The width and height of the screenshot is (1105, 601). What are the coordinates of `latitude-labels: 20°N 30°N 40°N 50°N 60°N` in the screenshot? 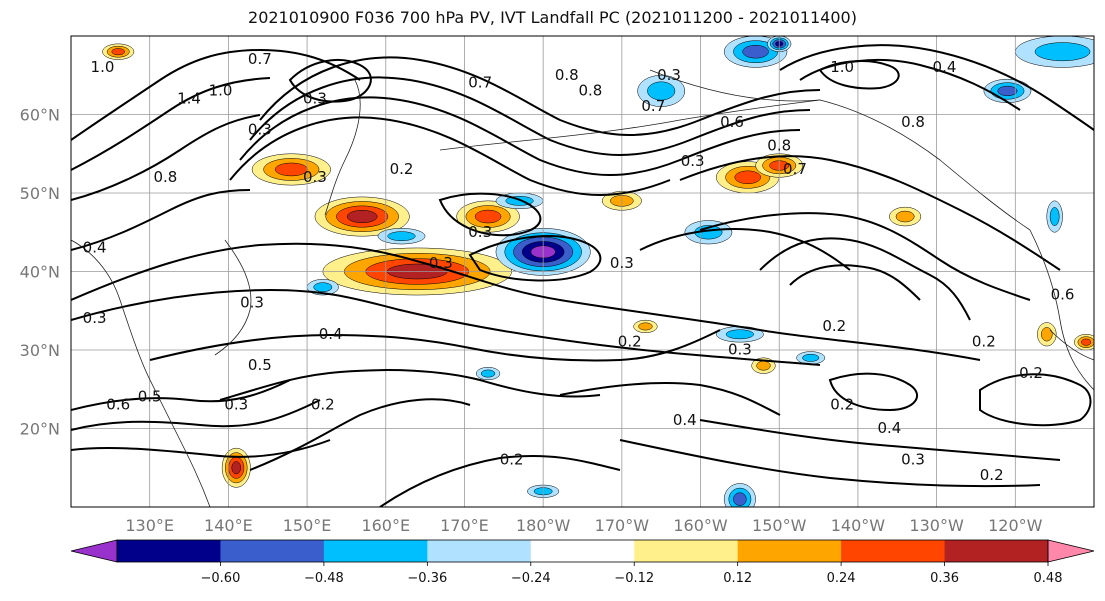 It's located at (40, 272).